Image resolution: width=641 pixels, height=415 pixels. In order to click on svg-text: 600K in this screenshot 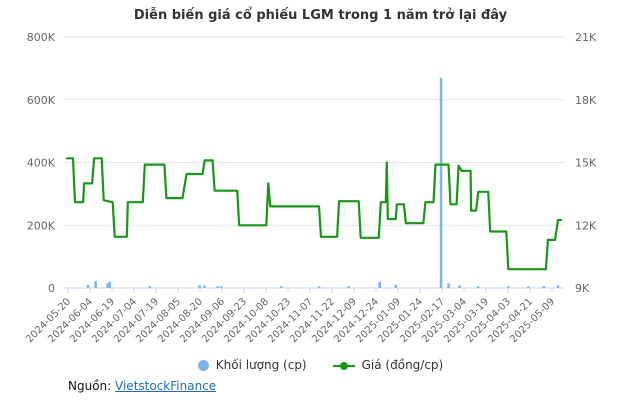, I will do `click(41, 100)`.